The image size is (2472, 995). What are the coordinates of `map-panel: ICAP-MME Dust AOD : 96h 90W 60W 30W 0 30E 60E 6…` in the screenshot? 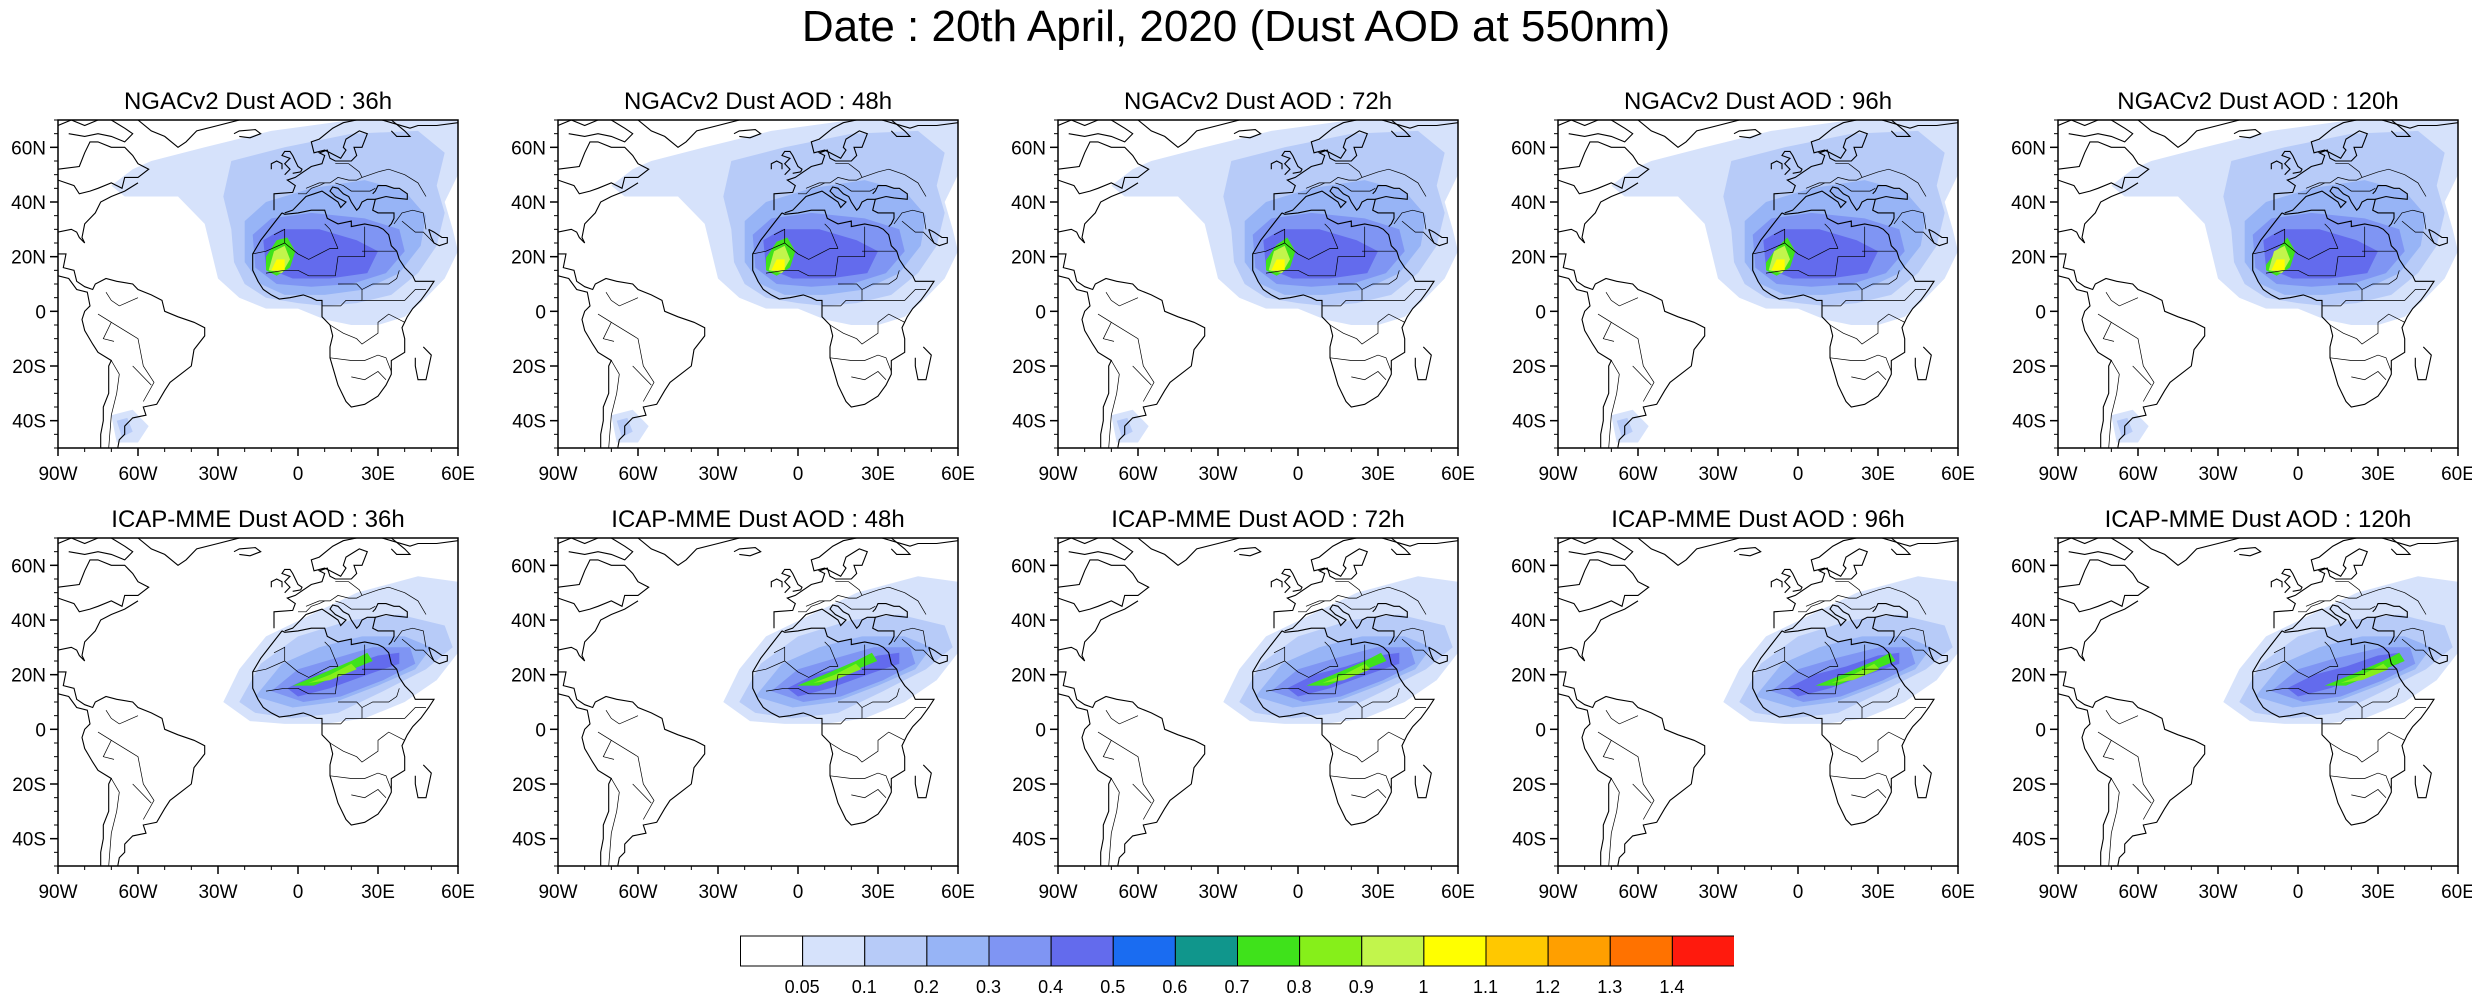 It's located at (1739, 720).